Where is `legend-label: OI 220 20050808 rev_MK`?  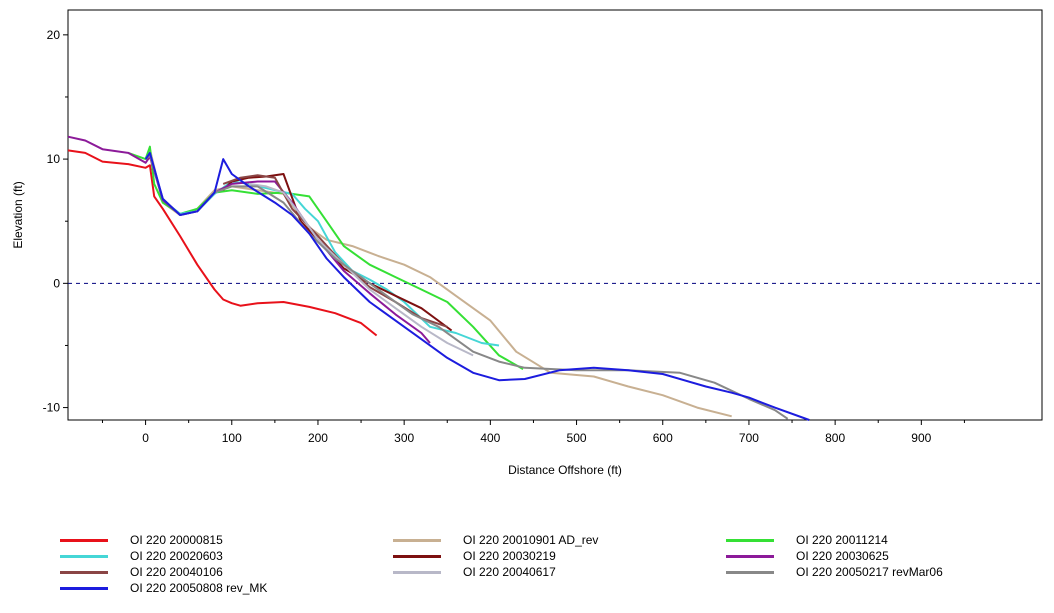
legend-label: OI 220 20050808 rev_MK is located at coordinates (199, 588).